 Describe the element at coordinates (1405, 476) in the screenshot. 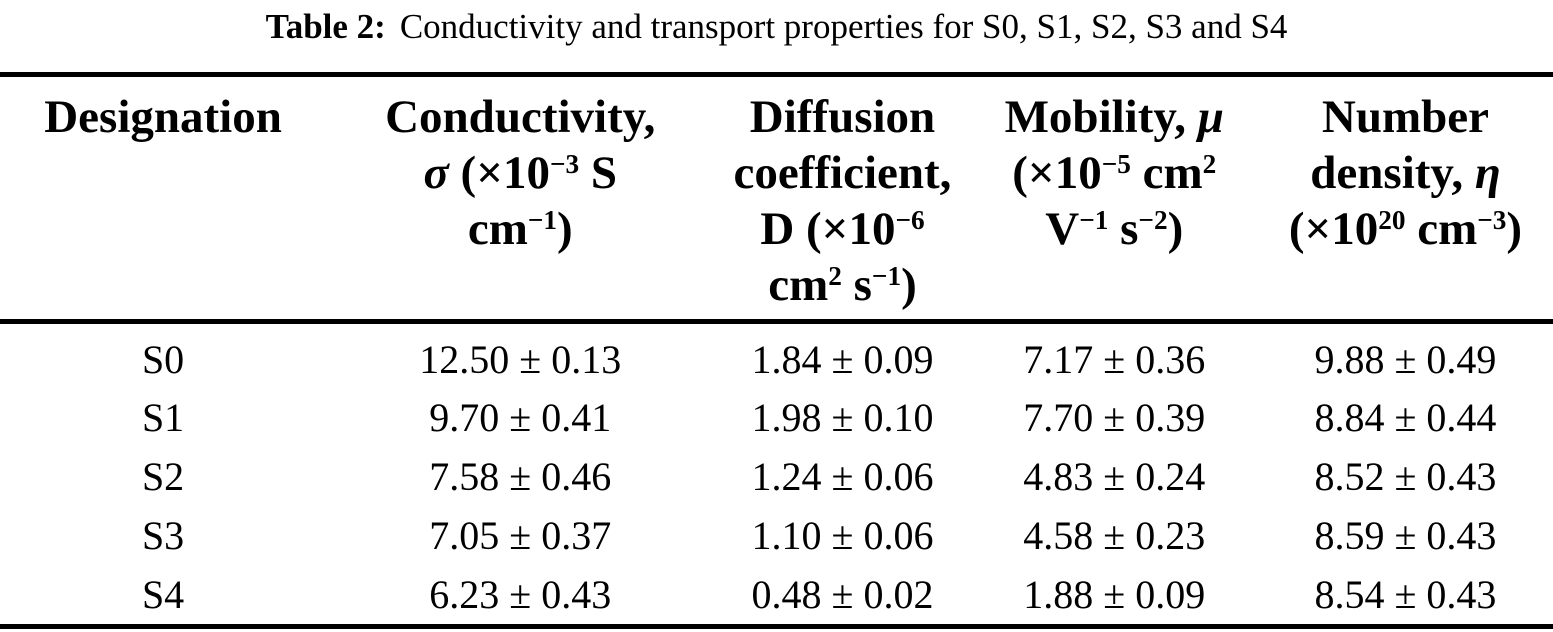

I see `cell-density: 8.52 ± 0.43` at that location.